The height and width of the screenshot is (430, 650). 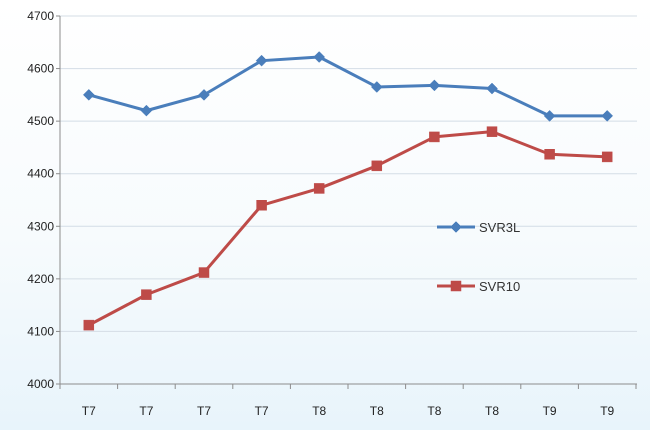 What do you see at coordinates (40, 226) in the screenshot?
I see `y-tick-label: 4300` at bounding box center [40, 226].